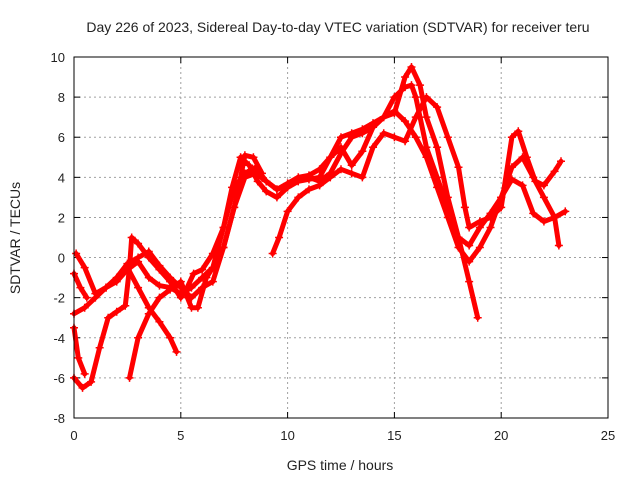  I want to click on x-tick-label: 0, so click(73, 435).